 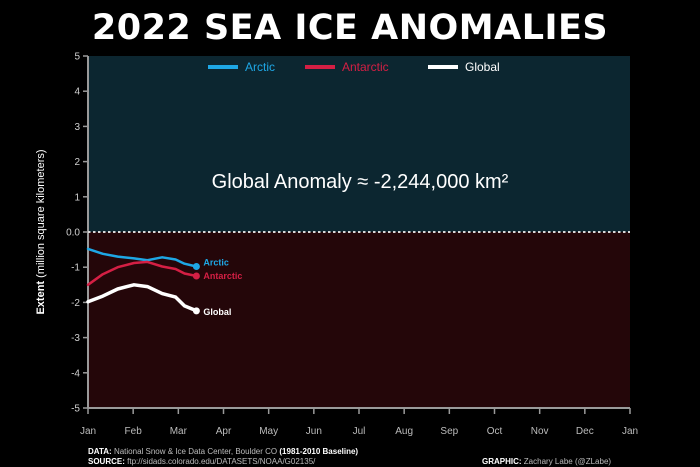 What do you see at coordinates (77, 127) in the screenshot?
I see `y-tick-label: 3` at bounding box center [77, 127].